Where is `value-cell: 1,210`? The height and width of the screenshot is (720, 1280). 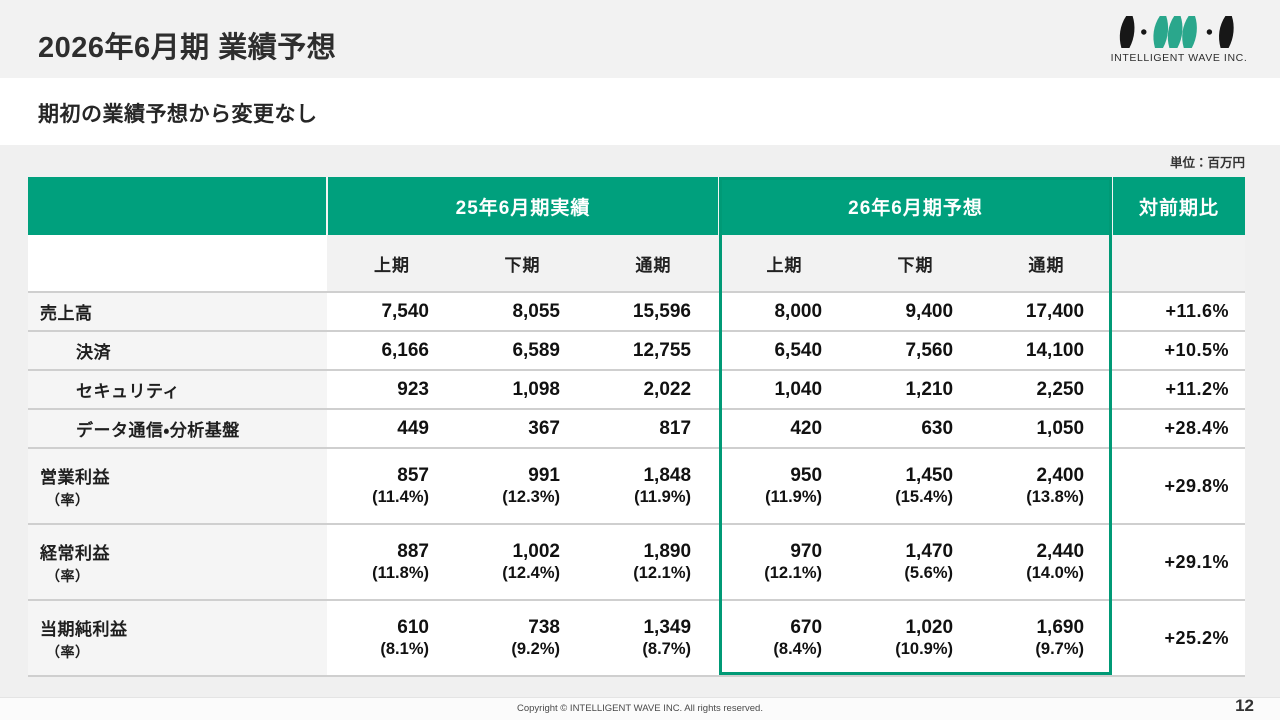
value-cell: 1,210 is located at coordinates (916, 389).